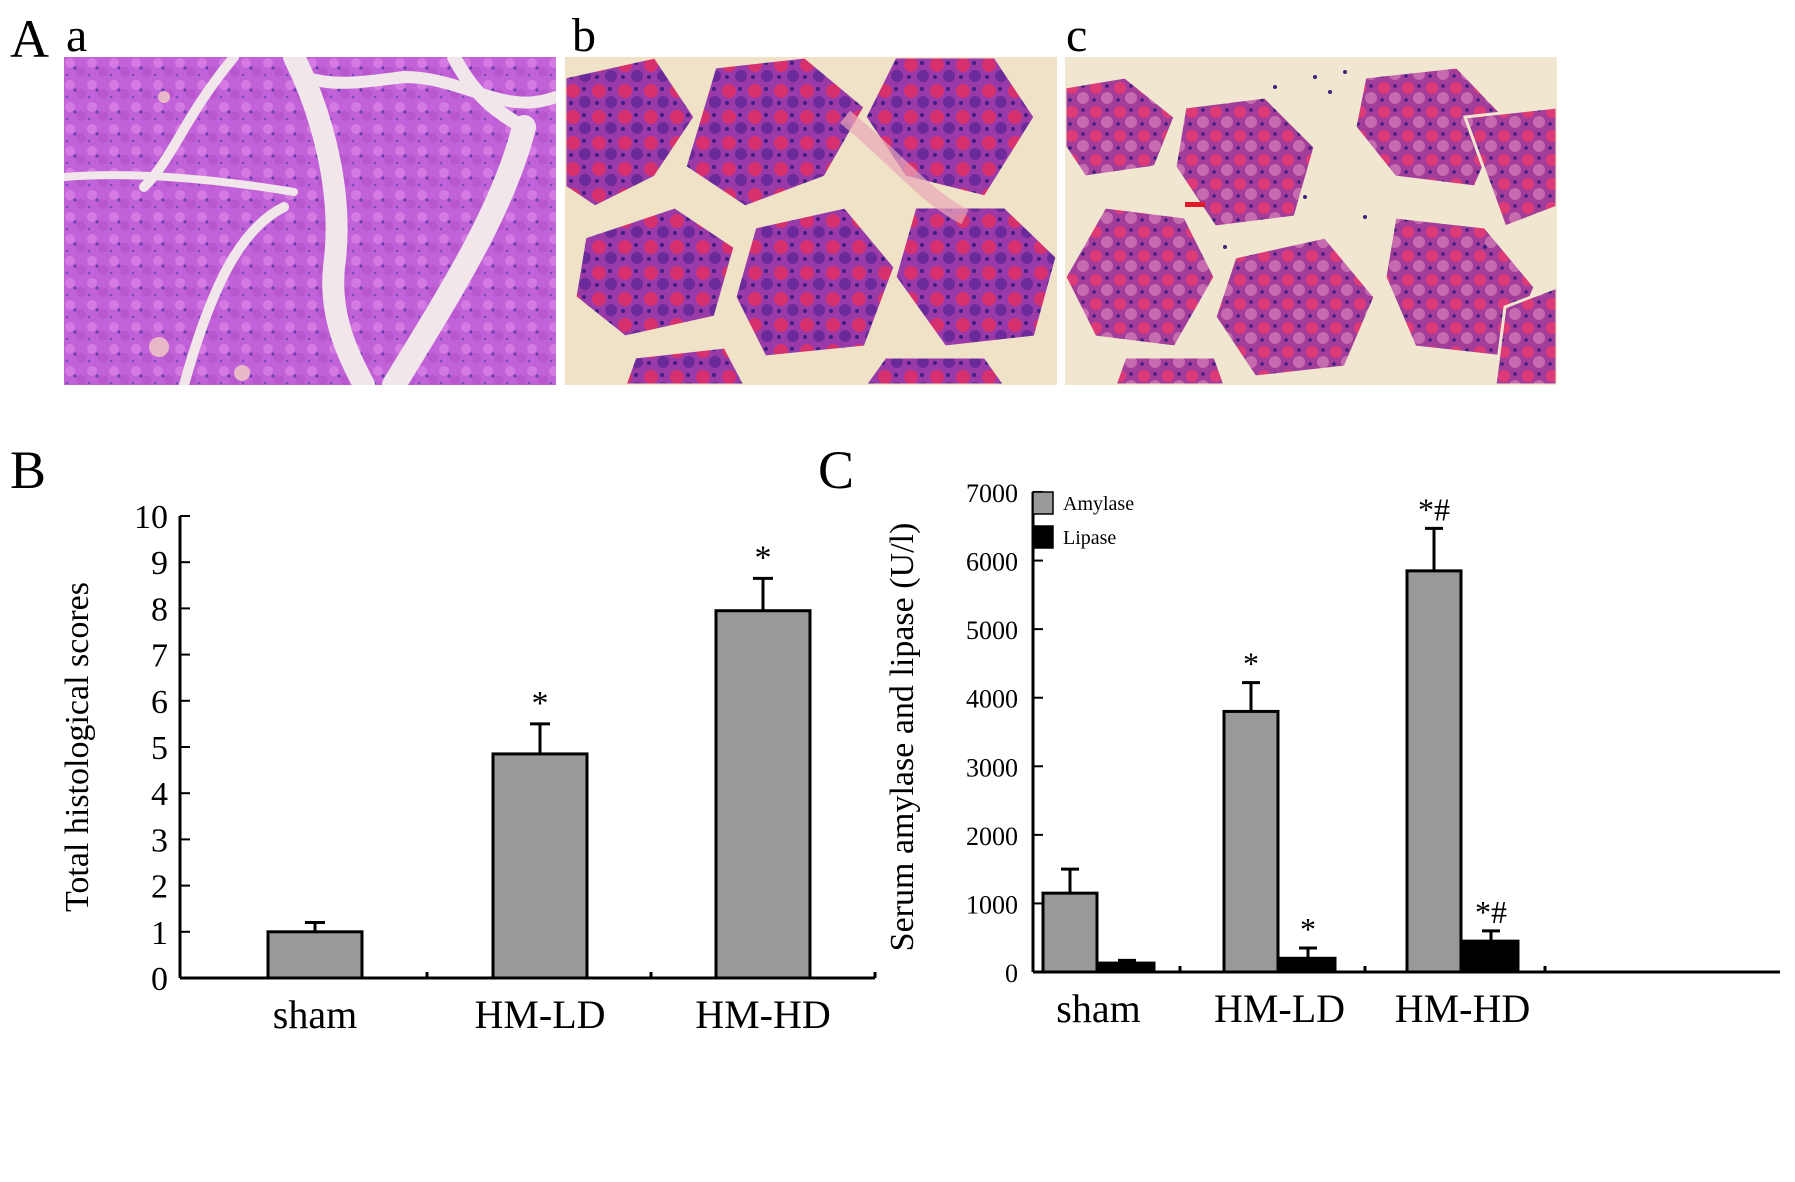  Describe the element at coordinates (159, 656) in the screenshot. I see `y-tick-label: 7` at that location.